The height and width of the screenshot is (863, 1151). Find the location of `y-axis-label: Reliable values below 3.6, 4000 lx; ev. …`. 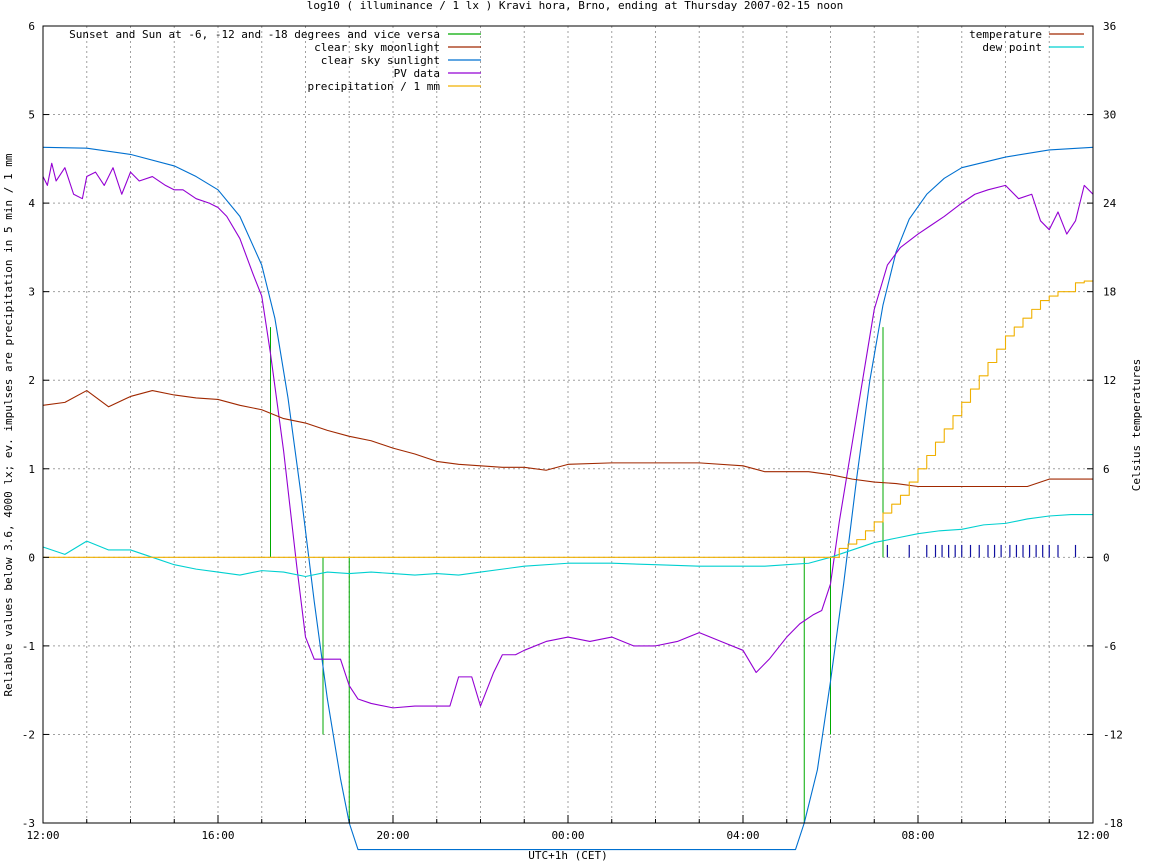

y-axis-label: Reliable values below 3.6, 4000 lx; ev. … is located at coordinates (8, 424).